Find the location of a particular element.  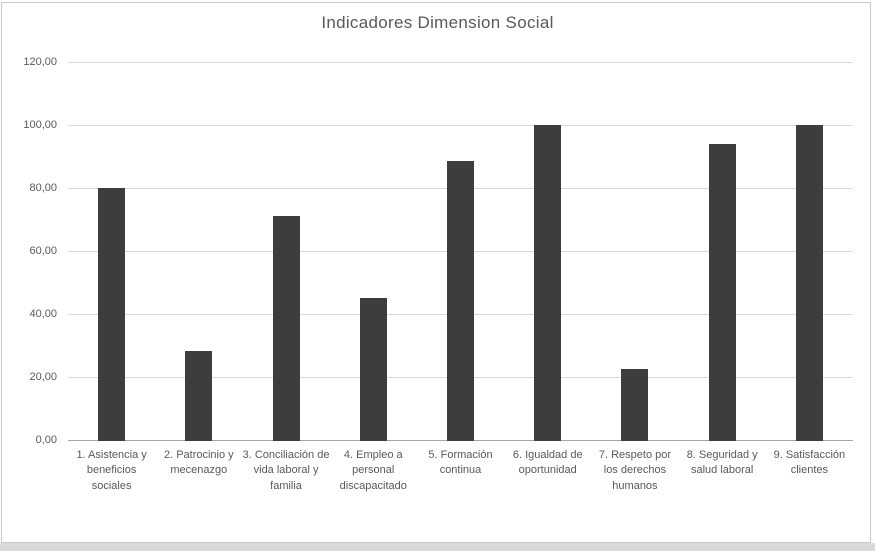

x-axis-label: 7. Respeto por los derechos humanos is located at coordinates (635, 470).